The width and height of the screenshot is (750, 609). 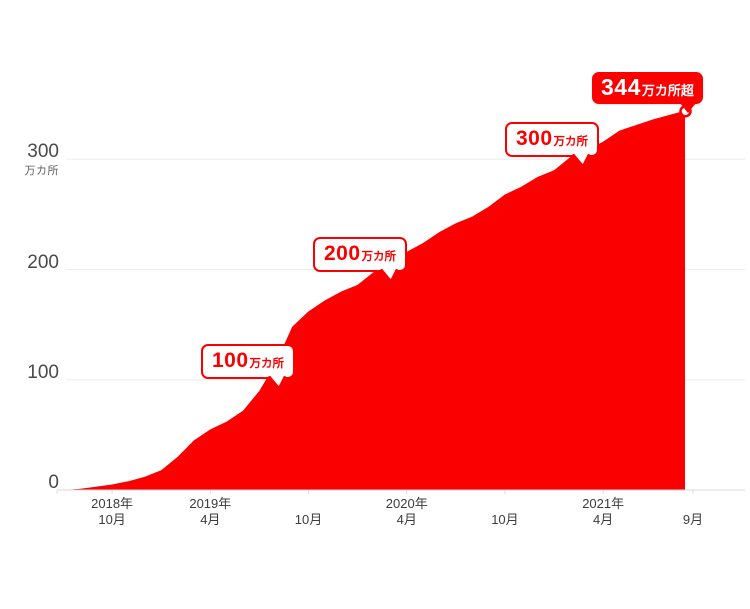 What do you see at coordinates (38, 482) in the screenshot?
I see `y-axis-label: 0` at bounding box center [38, 482].